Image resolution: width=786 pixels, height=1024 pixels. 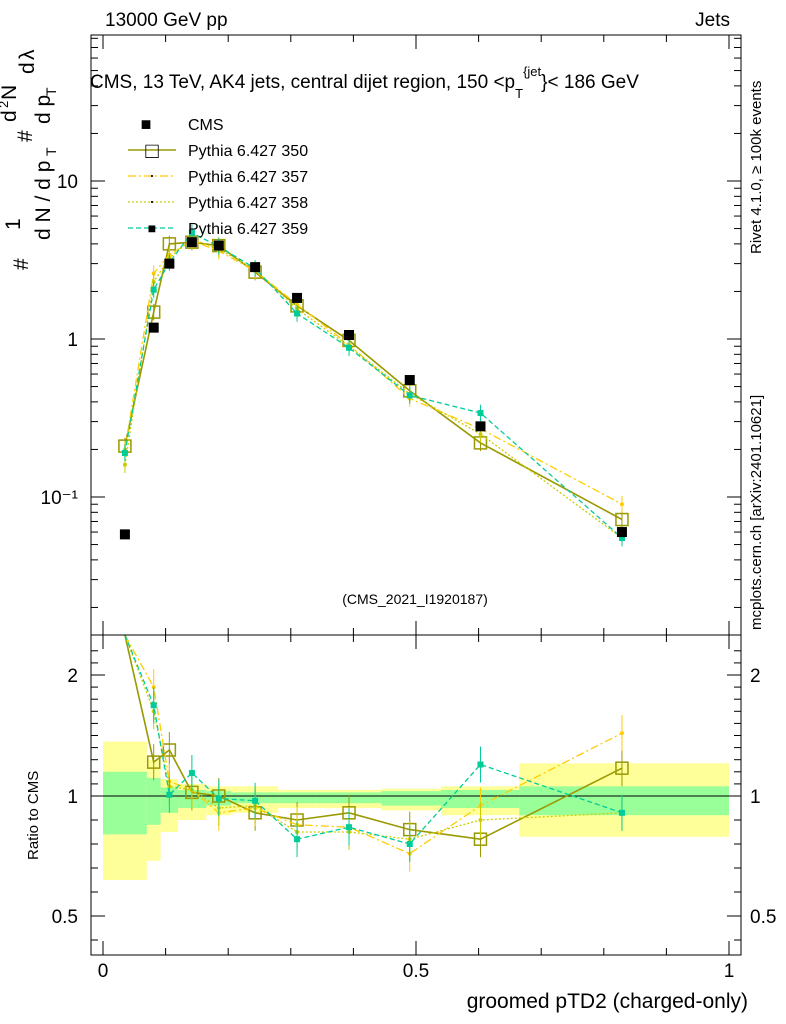 I want to click on ratio-y-tick-label: 0.5, so click(x=65, y=917).